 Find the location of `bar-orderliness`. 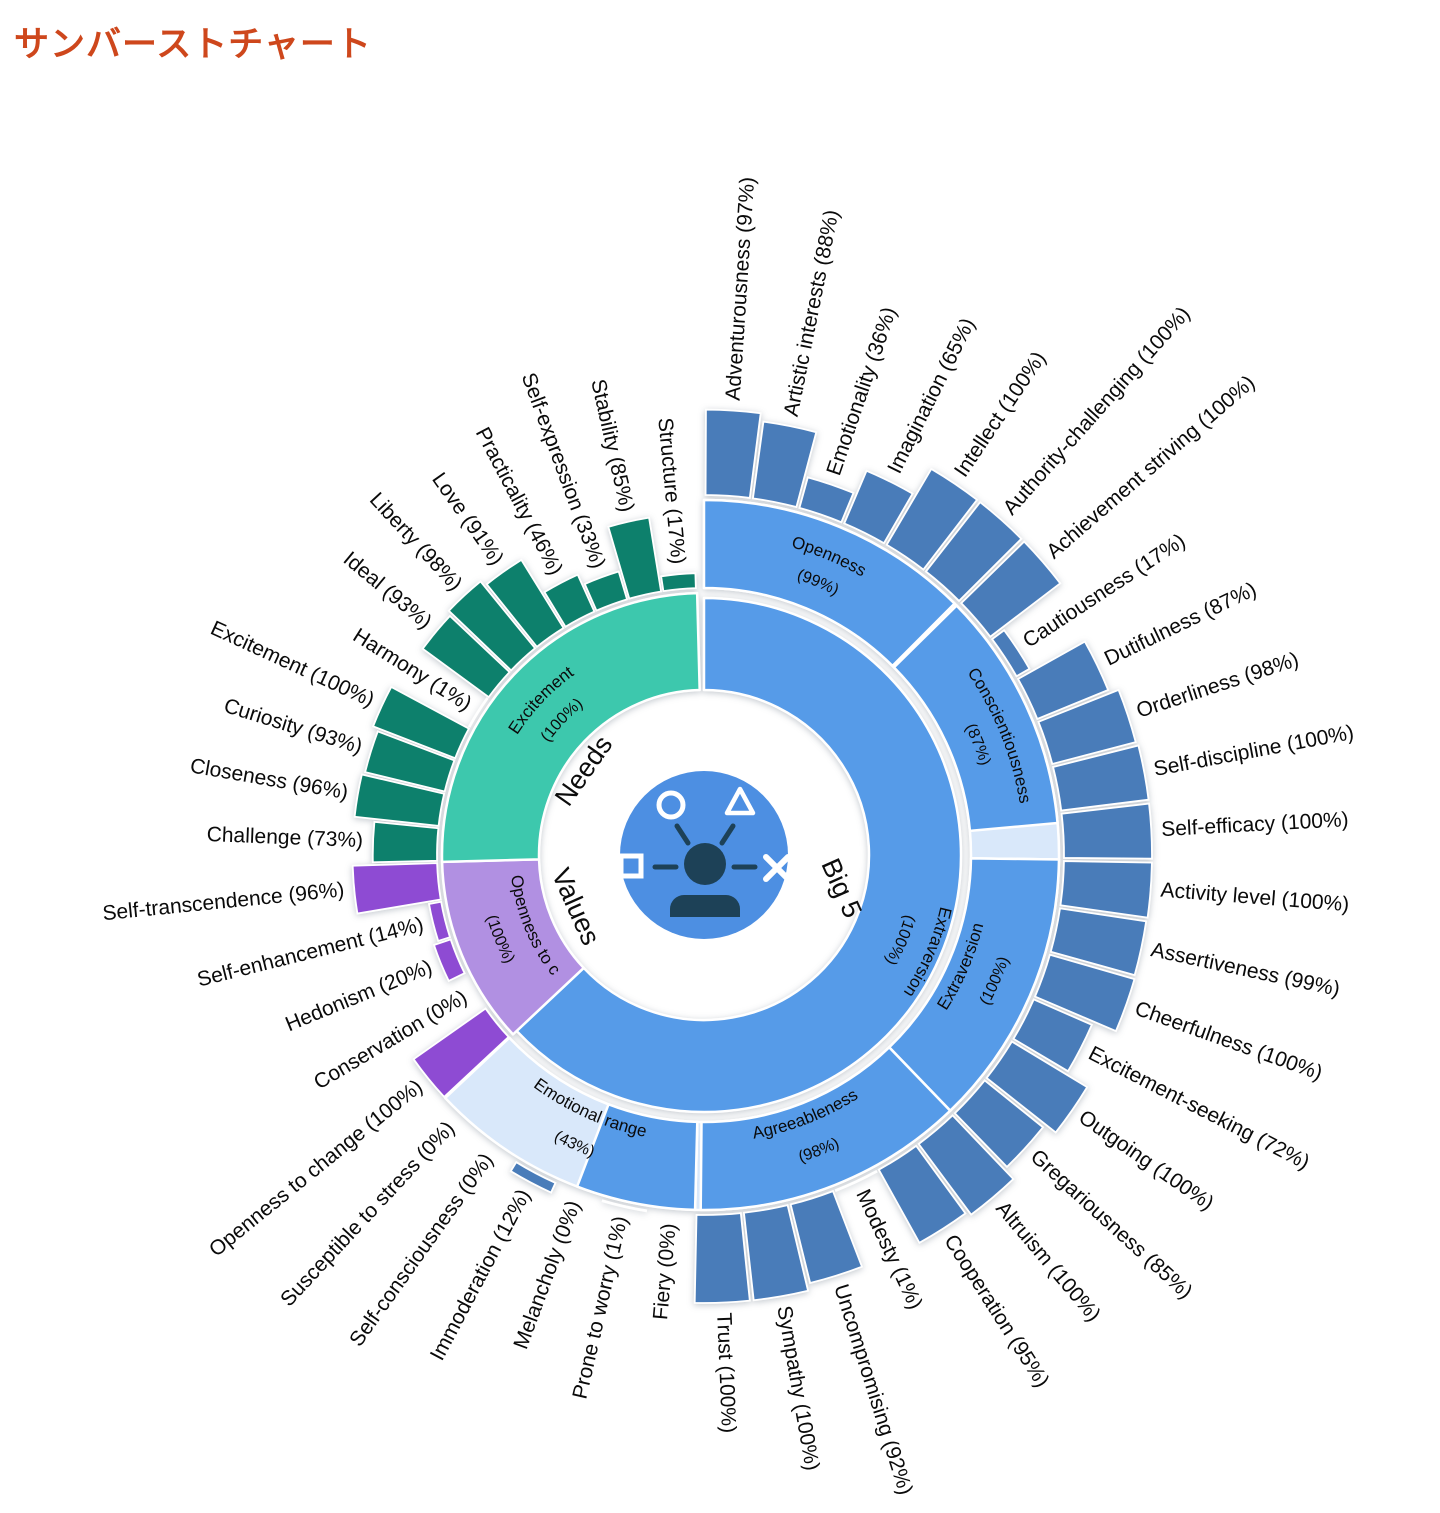

bar-orderliness is located at coordinates (1087, 727).